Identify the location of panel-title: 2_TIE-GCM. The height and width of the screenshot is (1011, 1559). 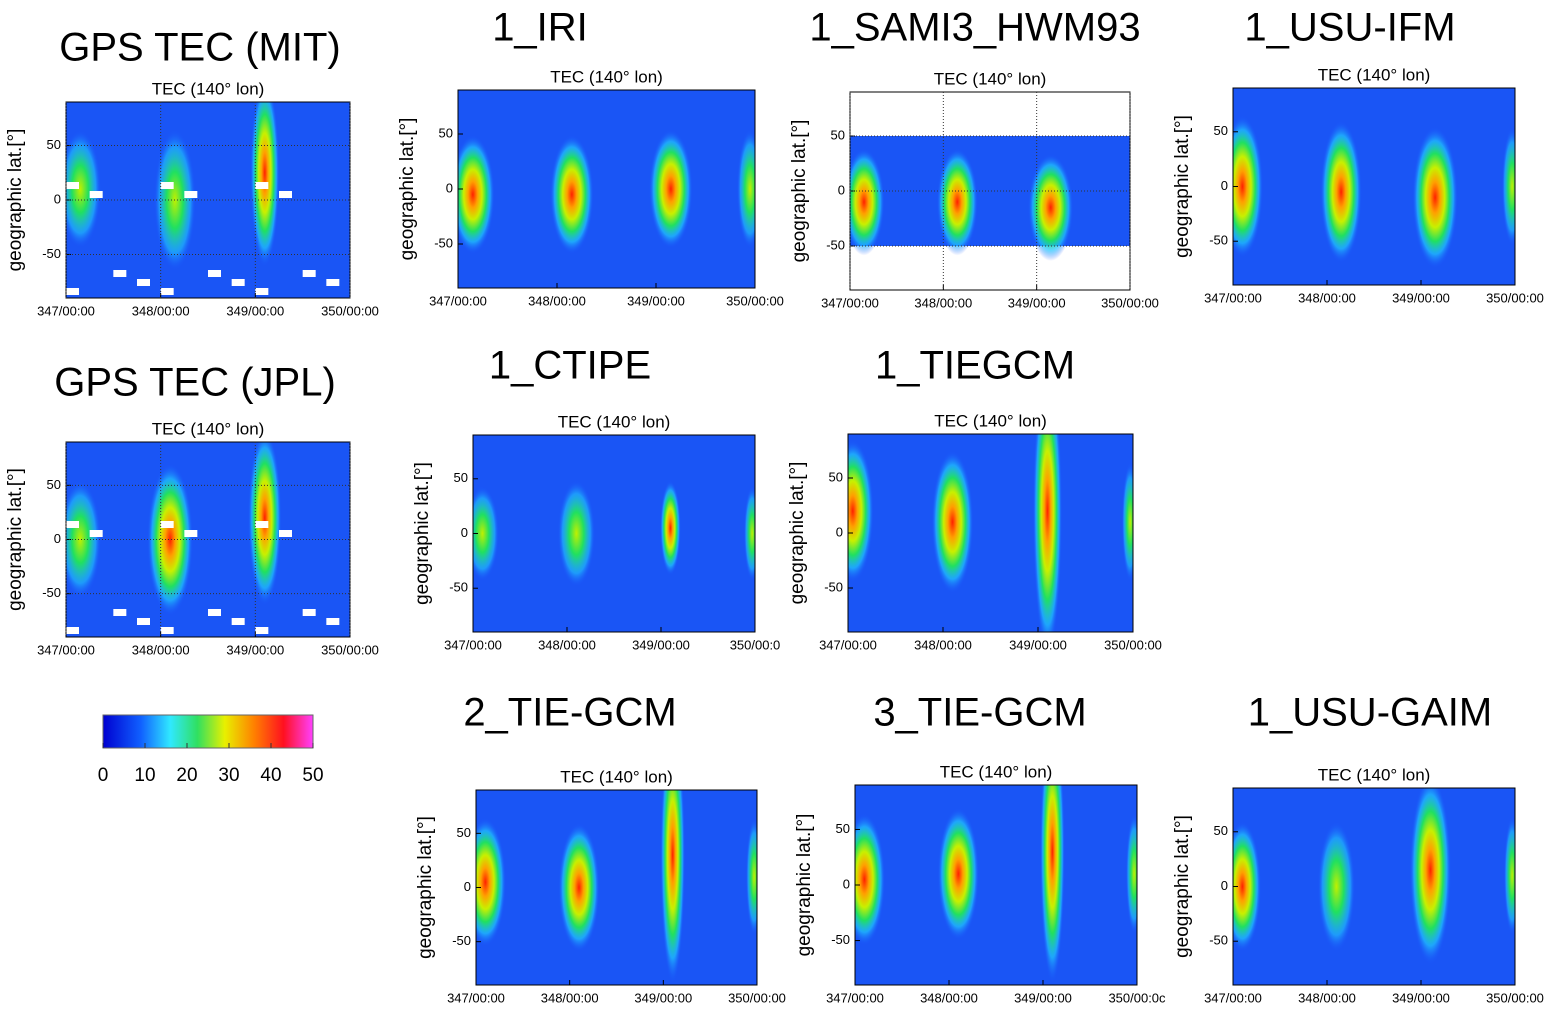
(569, 713).